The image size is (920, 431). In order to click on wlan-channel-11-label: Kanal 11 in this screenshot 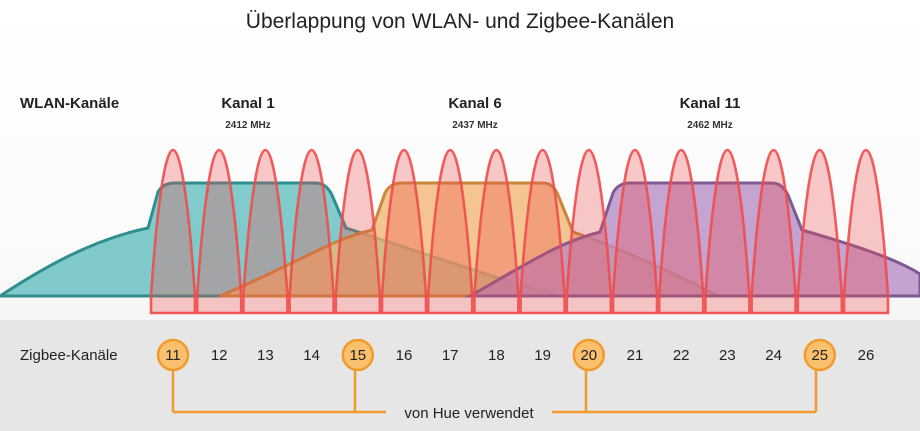, I will do `click(710, 103)`.